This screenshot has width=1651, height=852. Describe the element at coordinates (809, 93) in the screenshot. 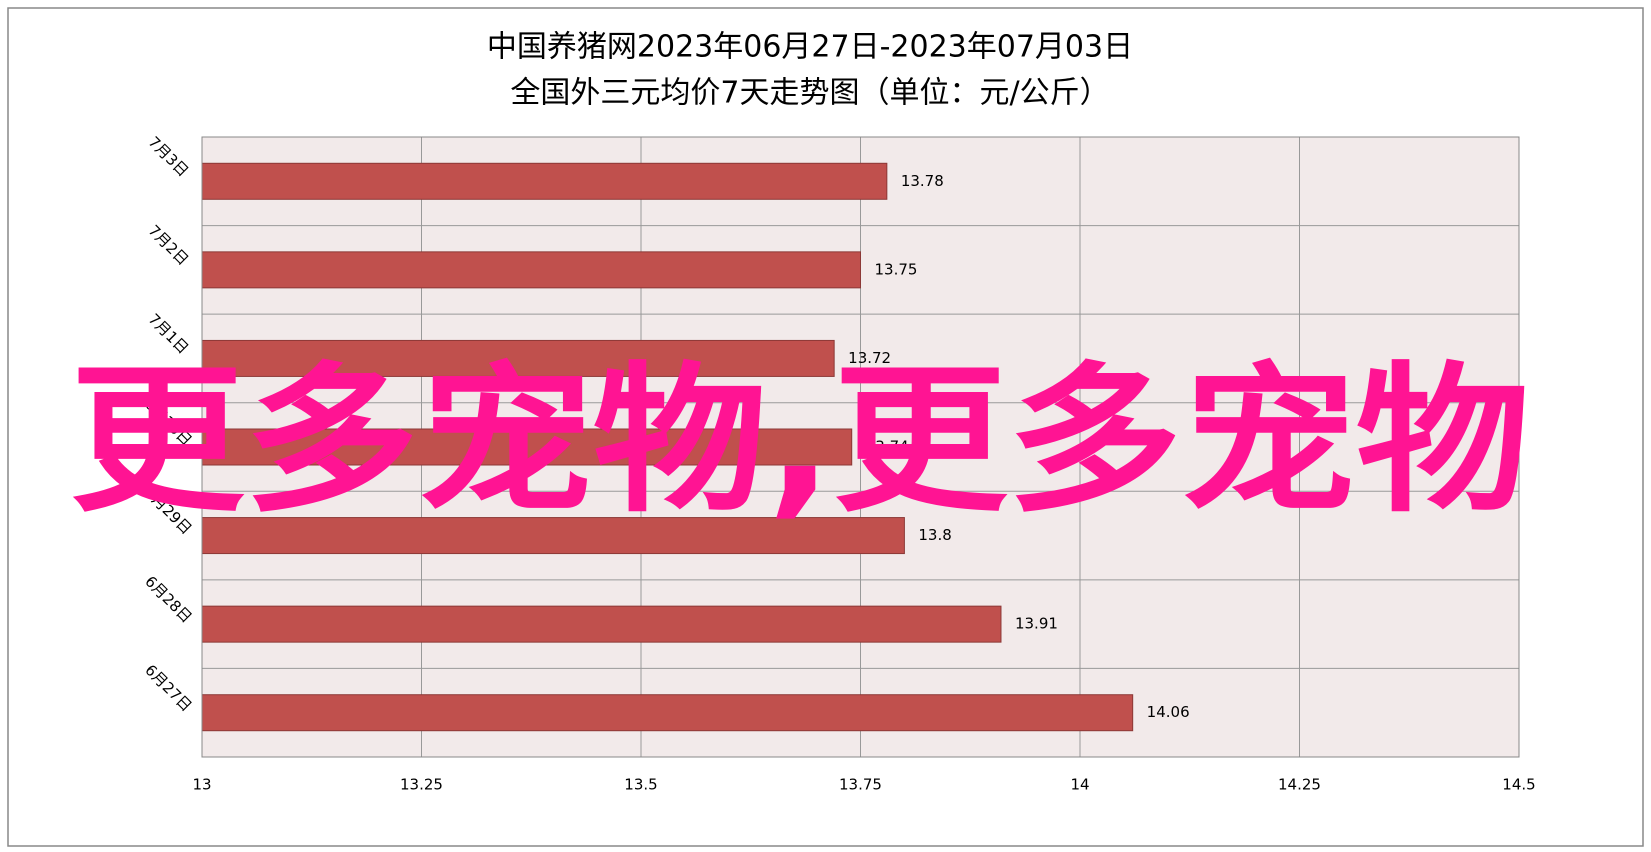

I see `chart-subtitle: 全国外三元均价7天走势图（单位：元/公斤）` at that location.